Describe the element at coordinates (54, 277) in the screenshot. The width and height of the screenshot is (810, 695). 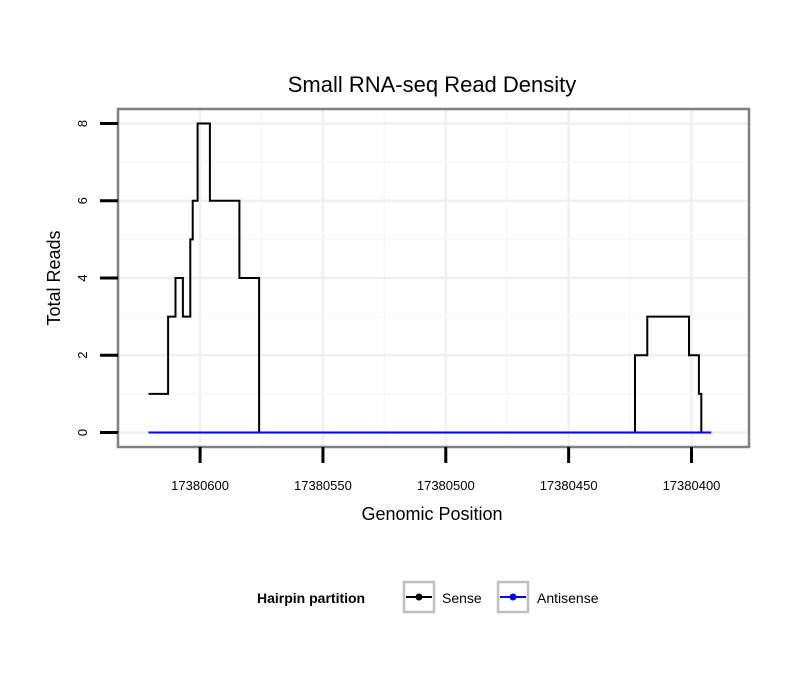
I see `y-axis-label: Total Reads` at that location.